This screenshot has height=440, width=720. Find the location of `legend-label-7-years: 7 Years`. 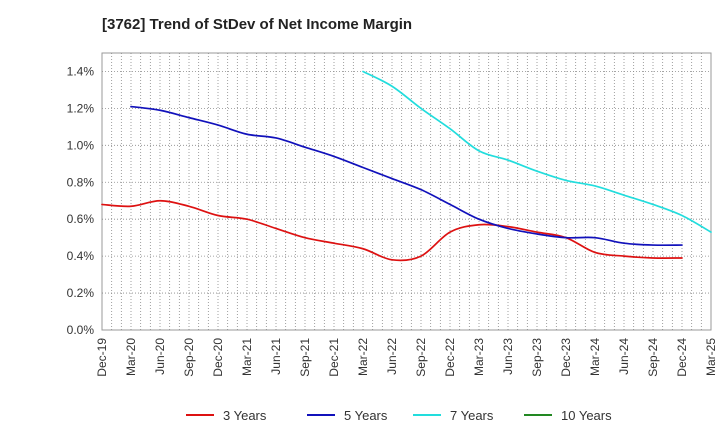

legend-label-7-years: 7 Years is located at coordinates (472, 415).